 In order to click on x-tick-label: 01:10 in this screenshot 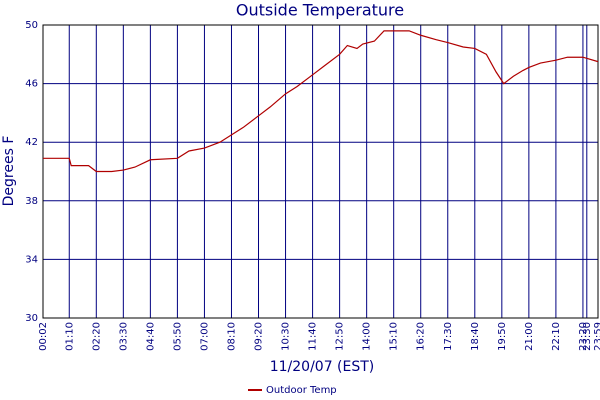, I will do `click(69, 336)`.